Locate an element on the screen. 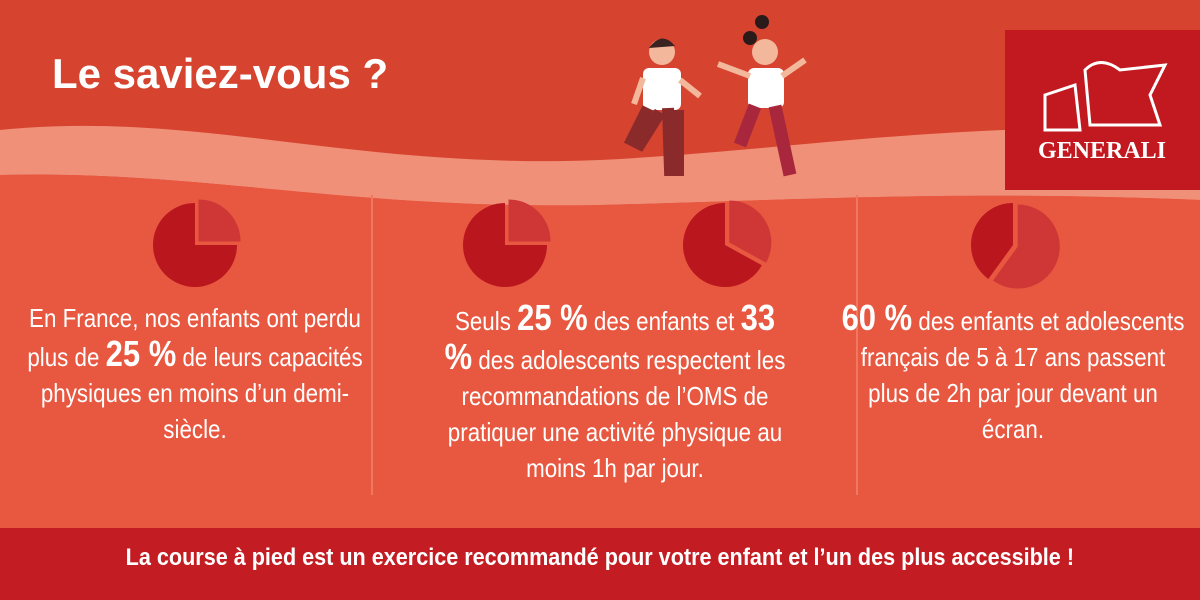 The width and height of the screenshot is (1200, 600). highlight: 33 % is located at coordinates (610, 337).